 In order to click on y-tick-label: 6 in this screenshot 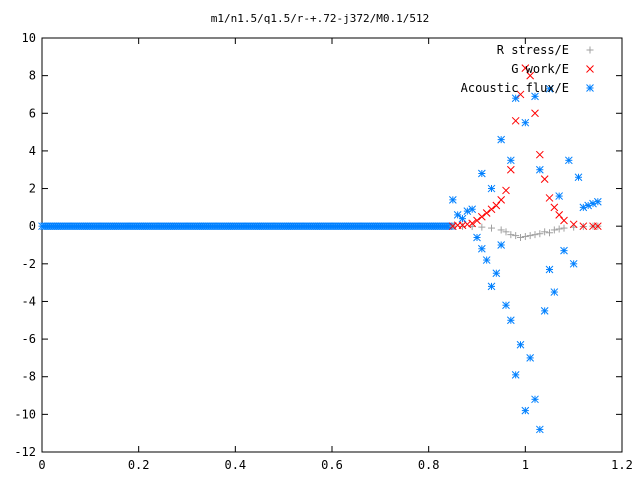, I will do `click(32, 113)`.